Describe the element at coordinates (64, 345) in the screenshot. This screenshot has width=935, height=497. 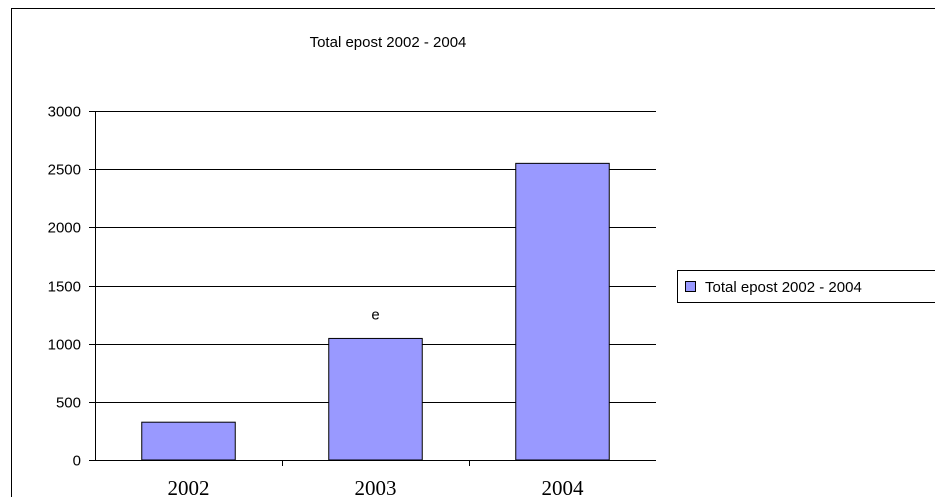
I see `y-tick-label: 1000` at that location.